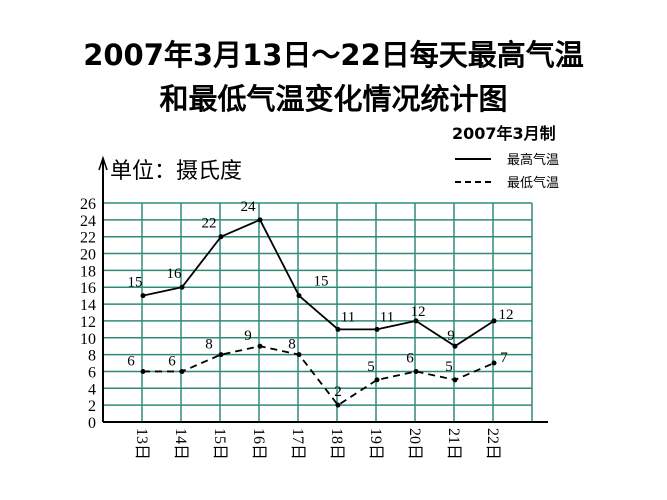 Image resolution: width=667 pixels, height=500 pixels. I want to click on y-tick-label: 4, so click(92, 389).